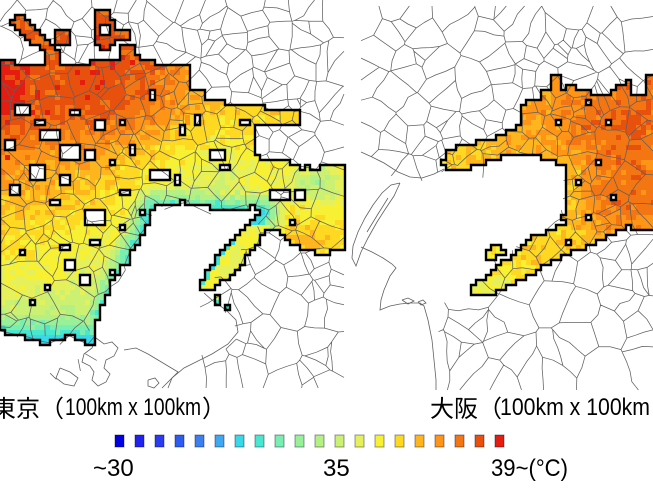  I want to click on svg-text: ~30, so click(113, 468).